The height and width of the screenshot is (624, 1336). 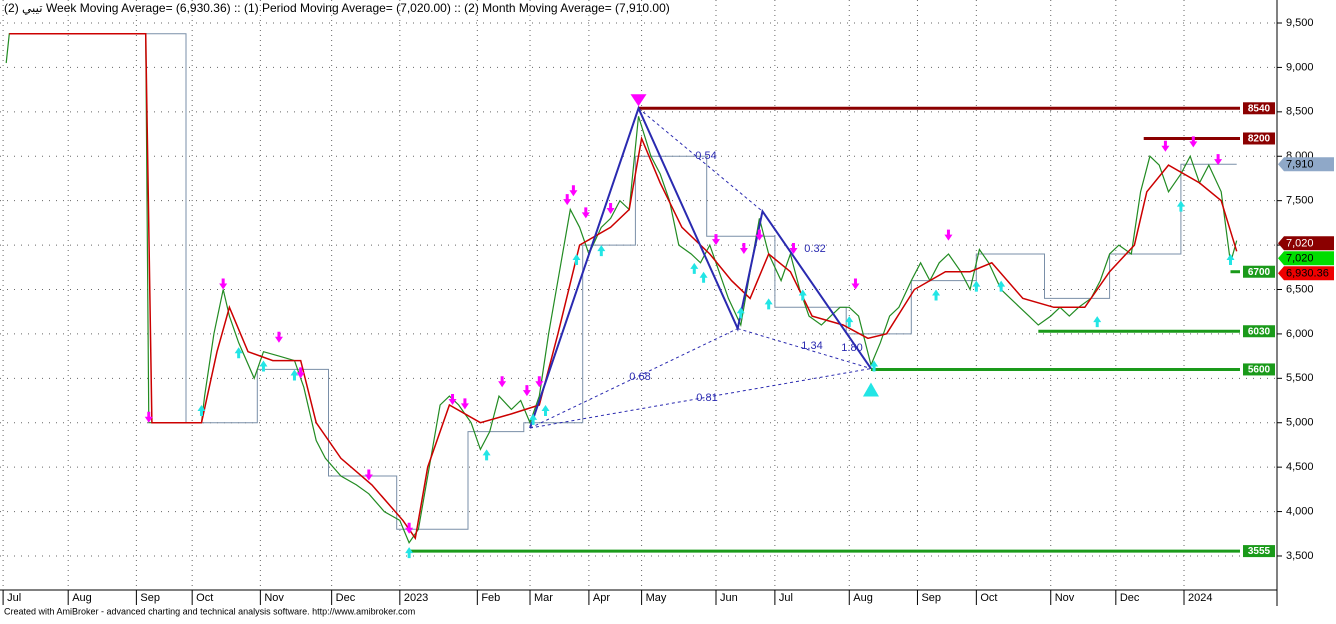 I want to click on y-tick-label: 4,500, so click(x=1300, y=467).